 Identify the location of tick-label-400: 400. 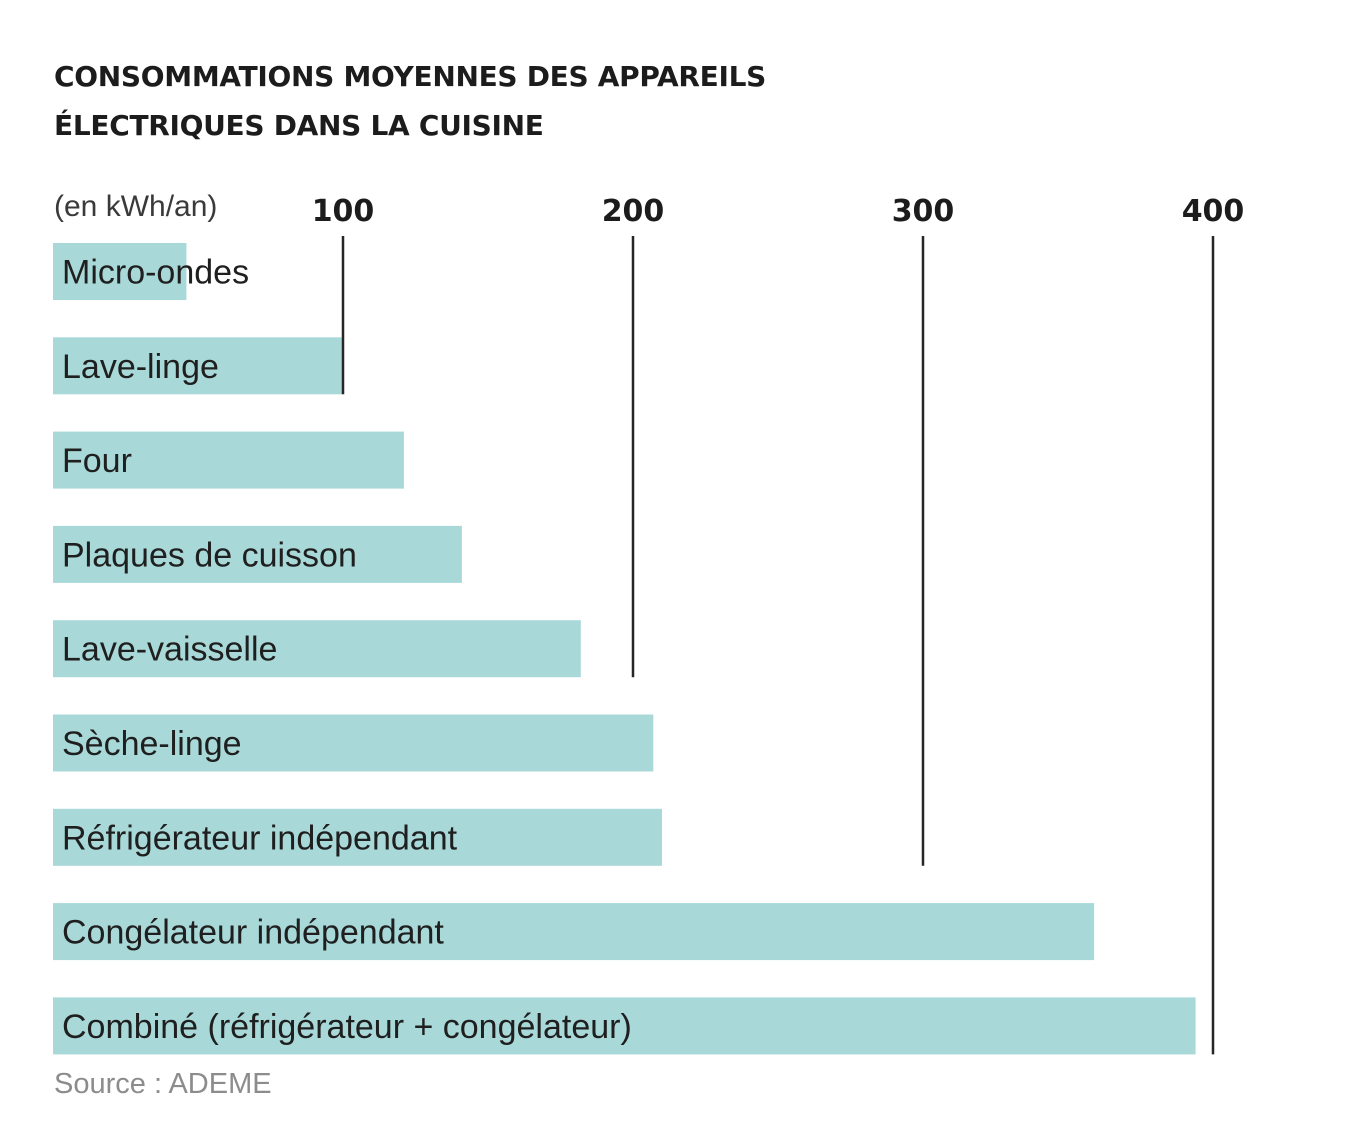
(1213, 211).